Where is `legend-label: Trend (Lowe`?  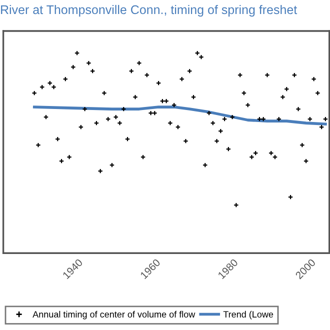
legend-label: Trend (Lowe is located at coordinates (248, 315).